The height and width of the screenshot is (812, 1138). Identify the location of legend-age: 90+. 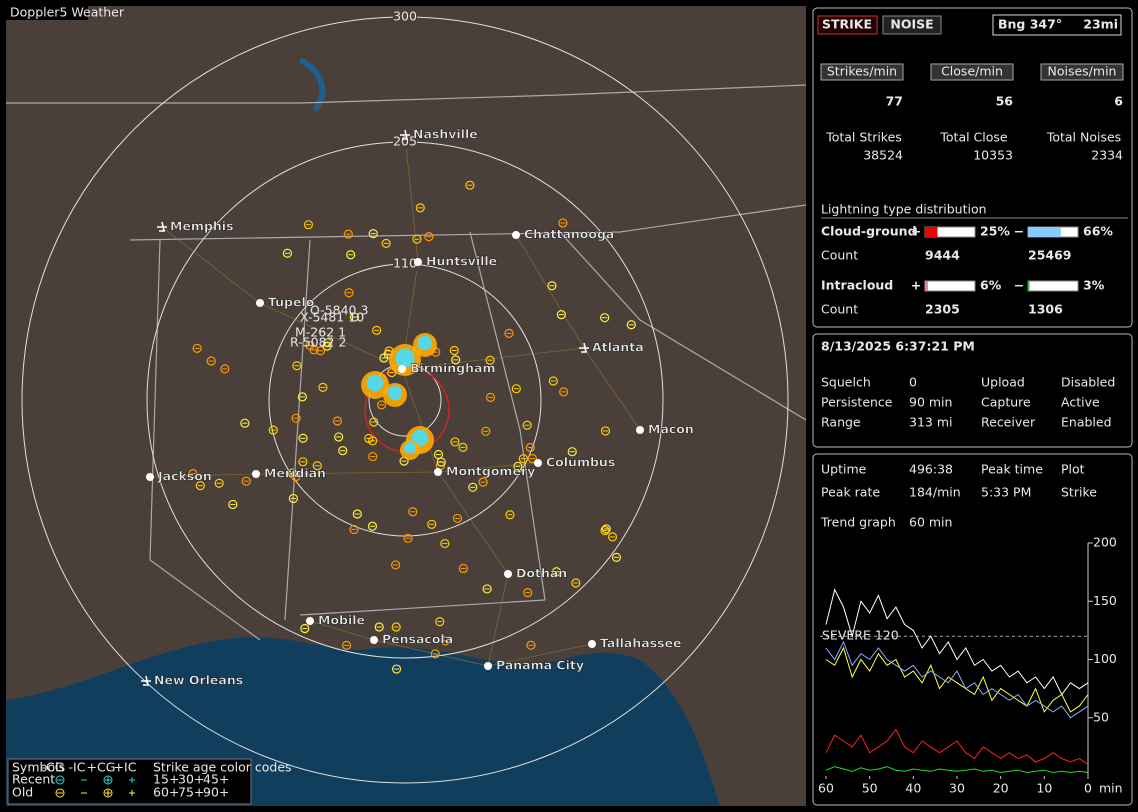
(216, 792).